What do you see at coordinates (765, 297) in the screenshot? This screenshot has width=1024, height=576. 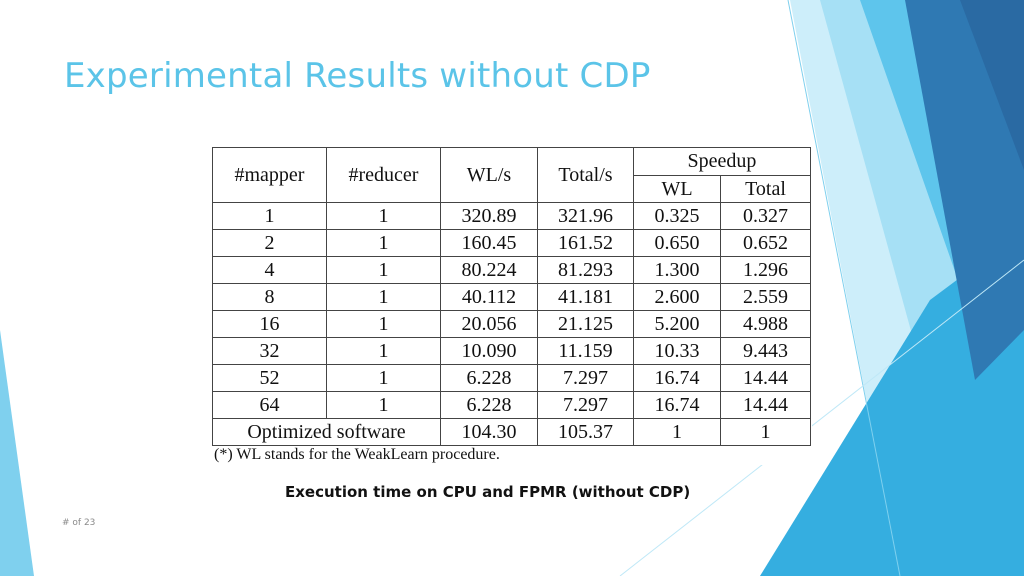 I see `cell-speedup-total: 2.559` at bounding box center [765, 297].